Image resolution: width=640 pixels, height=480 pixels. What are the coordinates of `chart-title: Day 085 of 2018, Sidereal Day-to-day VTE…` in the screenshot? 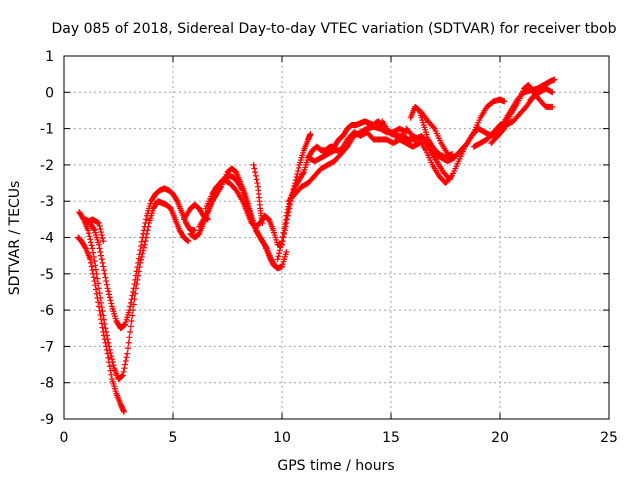 It's located at (333, 29).